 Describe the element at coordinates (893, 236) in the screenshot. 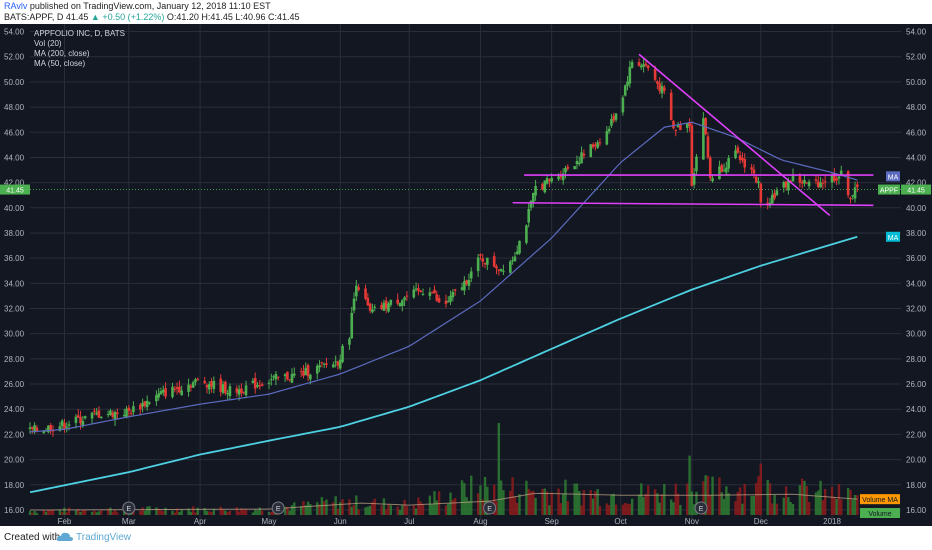

I see `ma200-tag-box` at that location.